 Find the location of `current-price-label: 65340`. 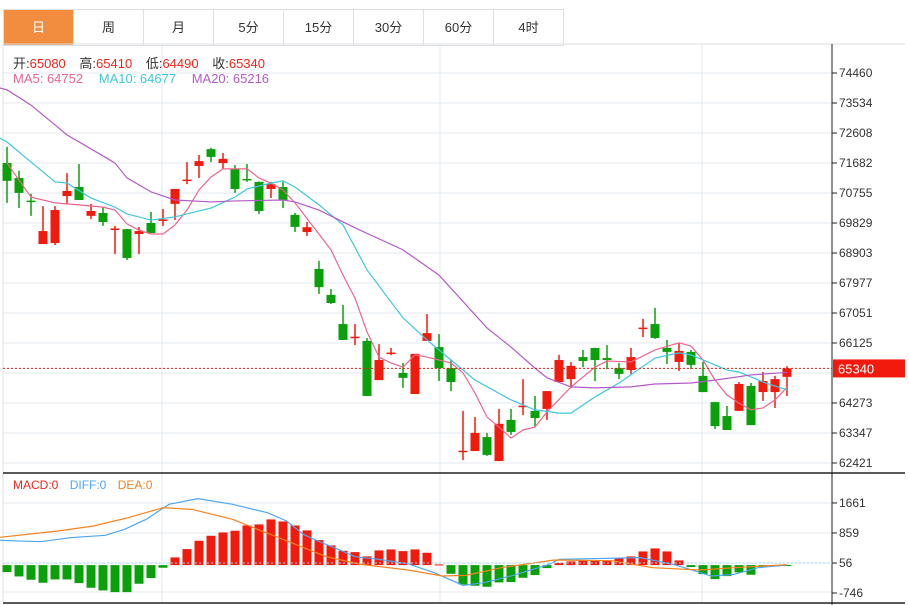

current-price-label: 65340 is located at coordinates (856, 368).